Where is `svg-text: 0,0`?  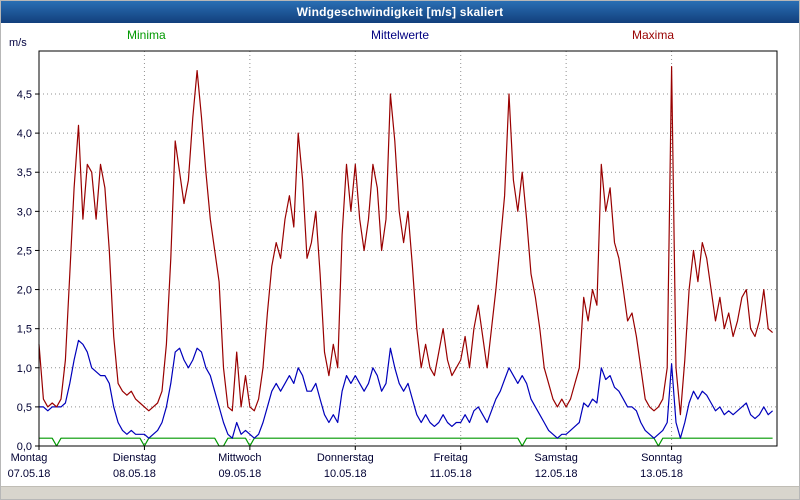
svg-text: 0,0 is located at coordinates (24, 447).